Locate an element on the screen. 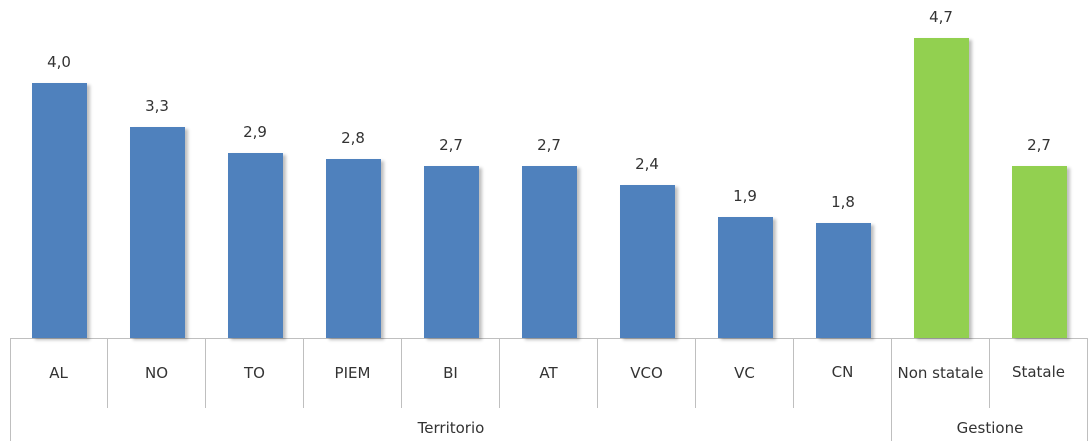 This screenshot has width=1090, height=441. category-label: AT is located at coordinates (549, 373).